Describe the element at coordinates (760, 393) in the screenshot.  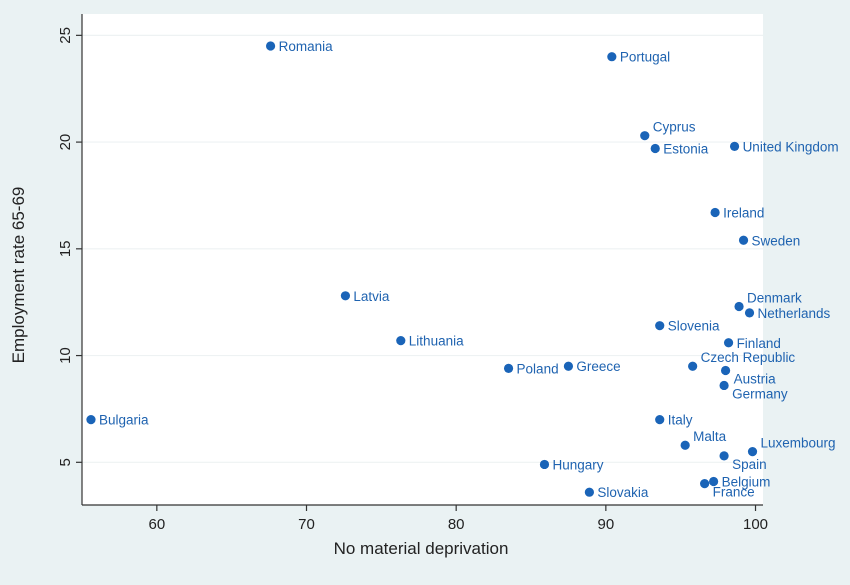
I see `point-label: Germany` at that location.